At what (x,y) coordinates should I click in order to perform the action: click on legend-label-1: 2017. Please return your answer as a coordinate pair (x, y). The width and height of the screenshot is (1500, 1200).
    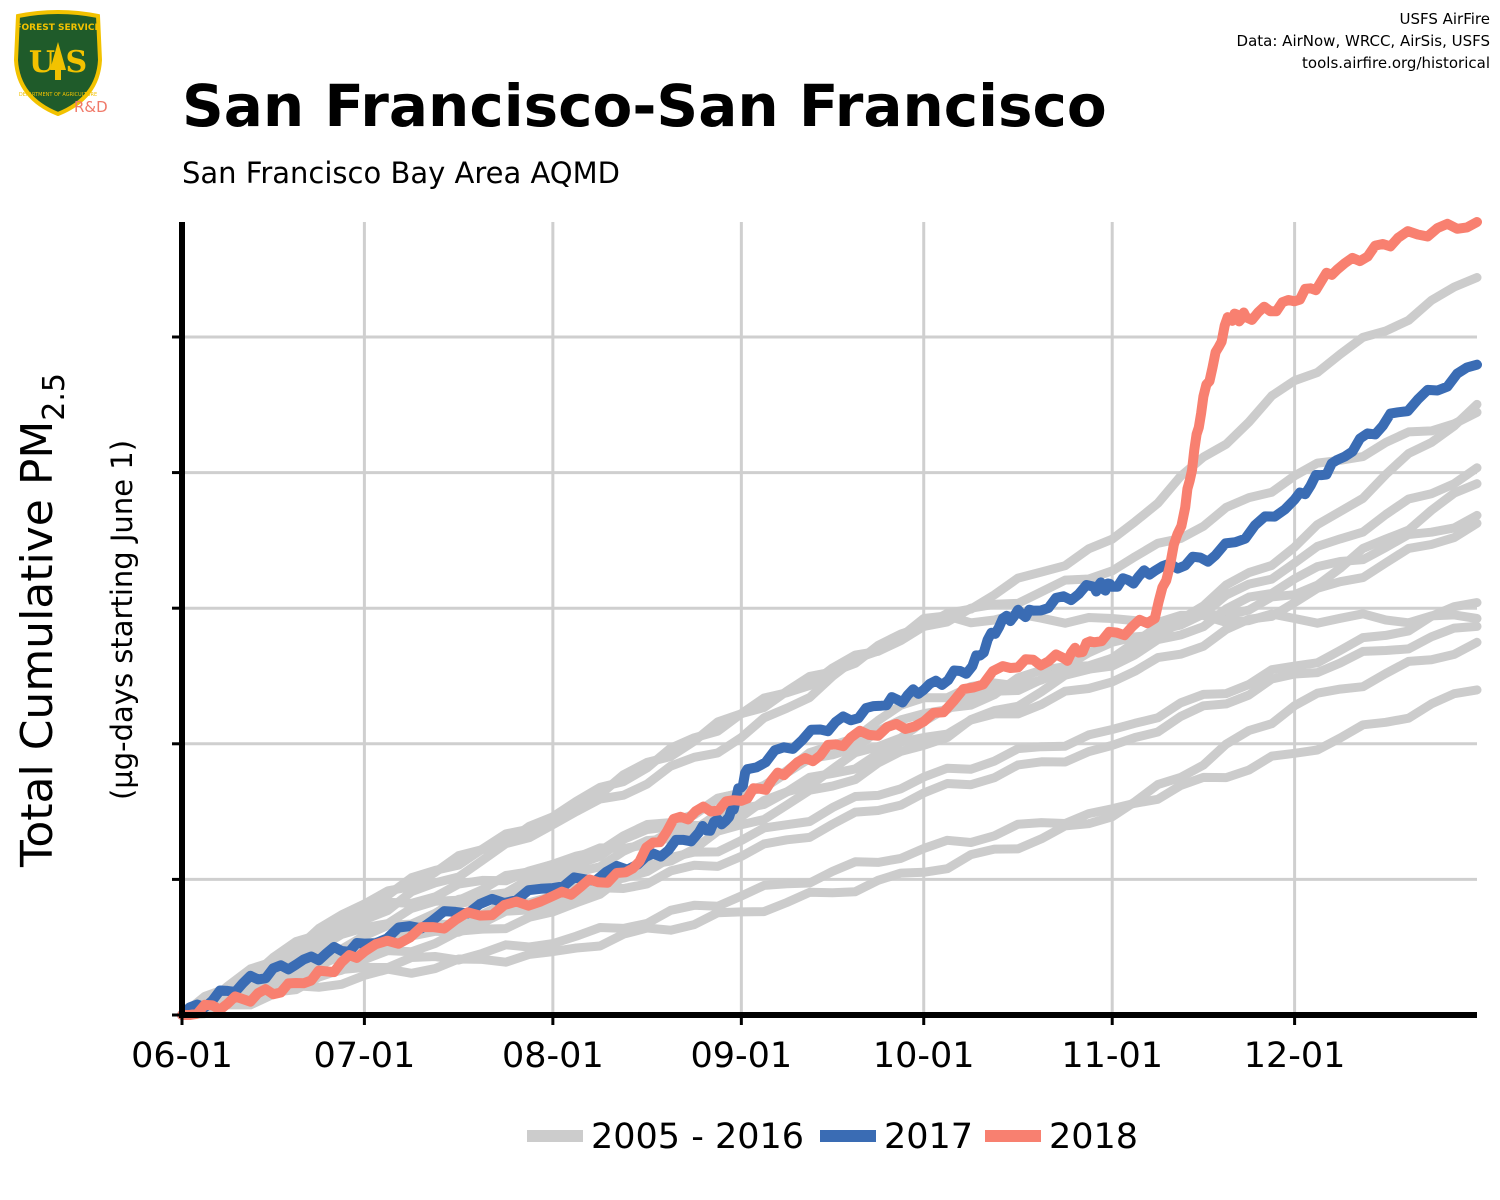
    Looking at the image, I should click on (928, 1137).